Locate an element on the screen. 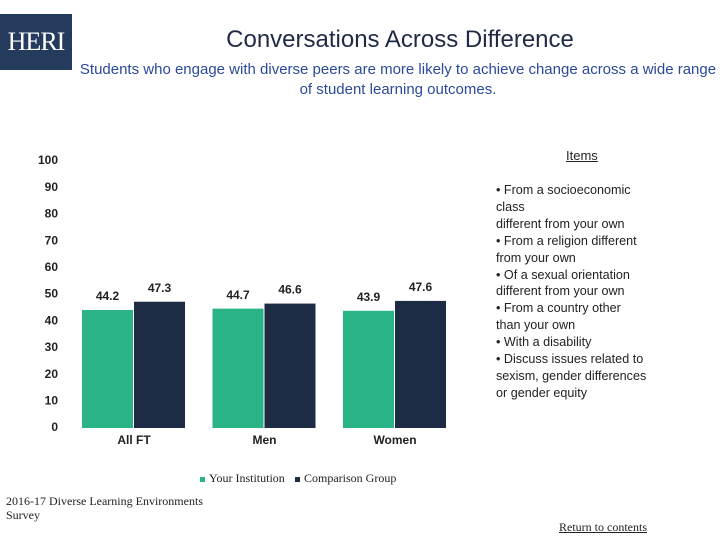 This screenshot has height=540, width=720. item-line: • From a religion different is located at coordinates (566, 240).